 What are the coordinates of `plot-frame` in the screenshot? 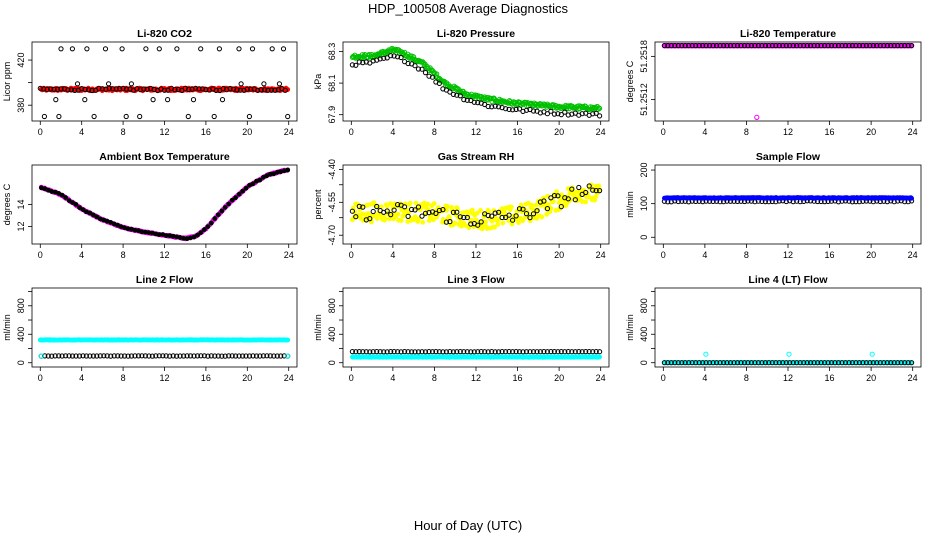 It's located at (788, 204).